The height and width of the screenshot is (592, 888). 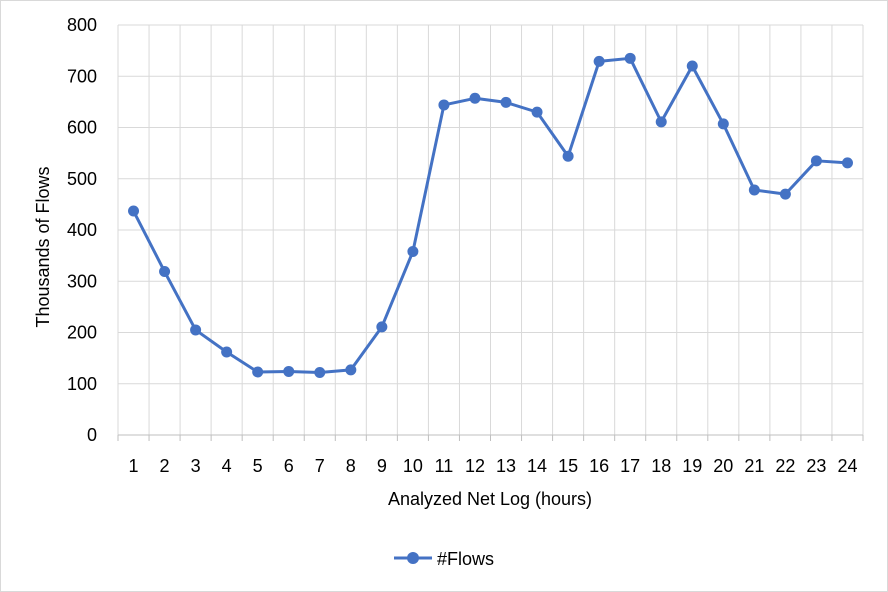 I want to click on x-tick-label: 2, so click(x=165, y=466).